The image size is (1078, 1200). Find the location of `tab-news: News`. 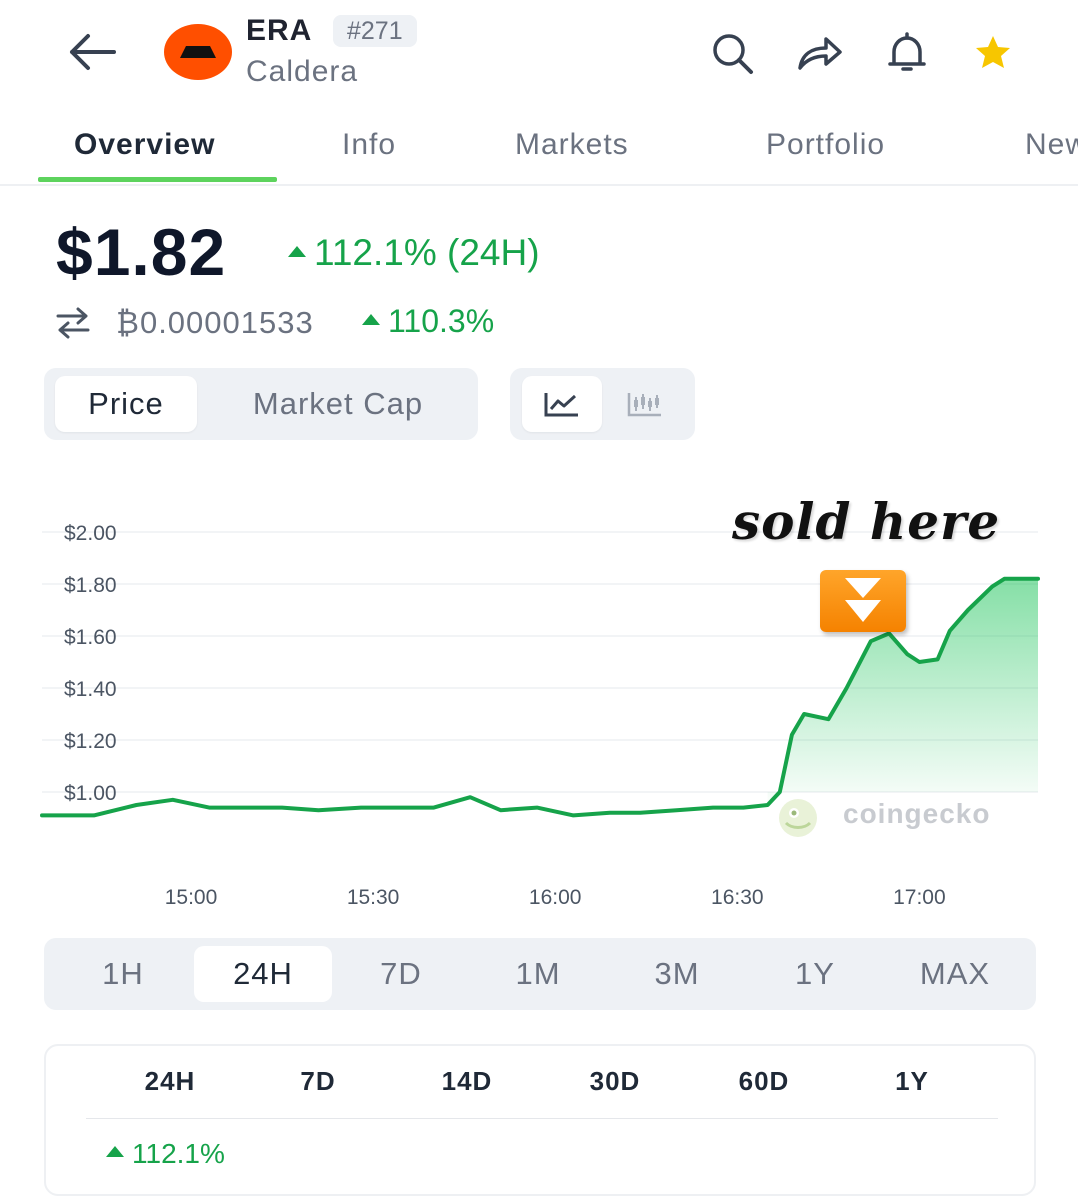

tab-news: News is located at coordinates (1051, 144).